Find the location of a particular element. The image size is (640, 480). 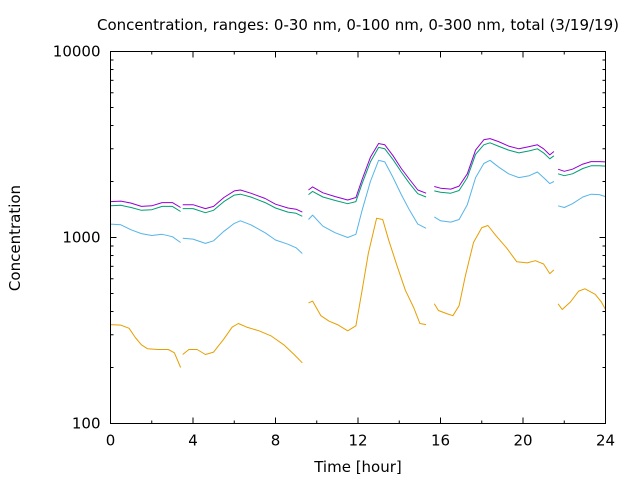

x-tick-label: 24 is located at coordinates (605, 441).